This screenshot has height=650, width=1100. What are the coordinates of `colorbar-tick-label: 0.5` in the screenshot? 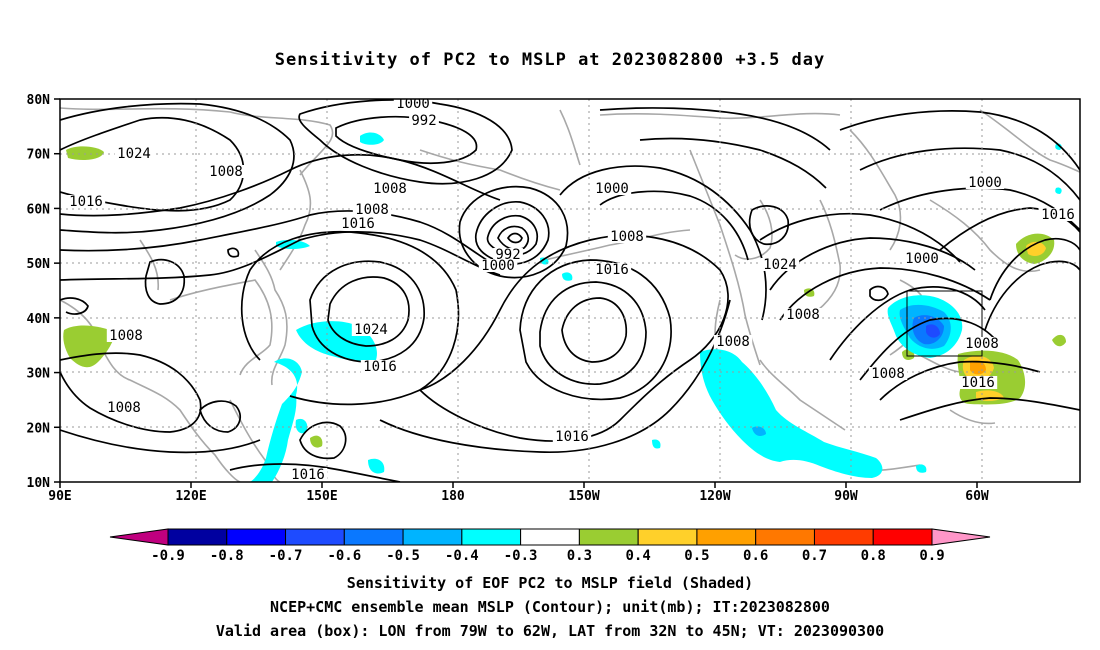 It's located at (696, 556).